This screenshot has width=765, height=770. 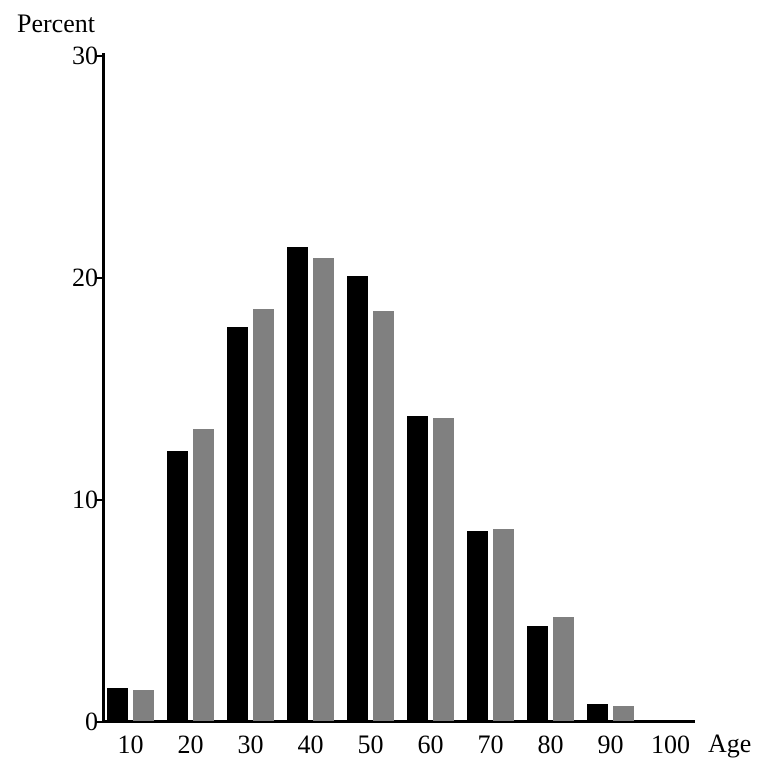 I want to click on x-tick-label-50: 50, so click(x=370, y=744).